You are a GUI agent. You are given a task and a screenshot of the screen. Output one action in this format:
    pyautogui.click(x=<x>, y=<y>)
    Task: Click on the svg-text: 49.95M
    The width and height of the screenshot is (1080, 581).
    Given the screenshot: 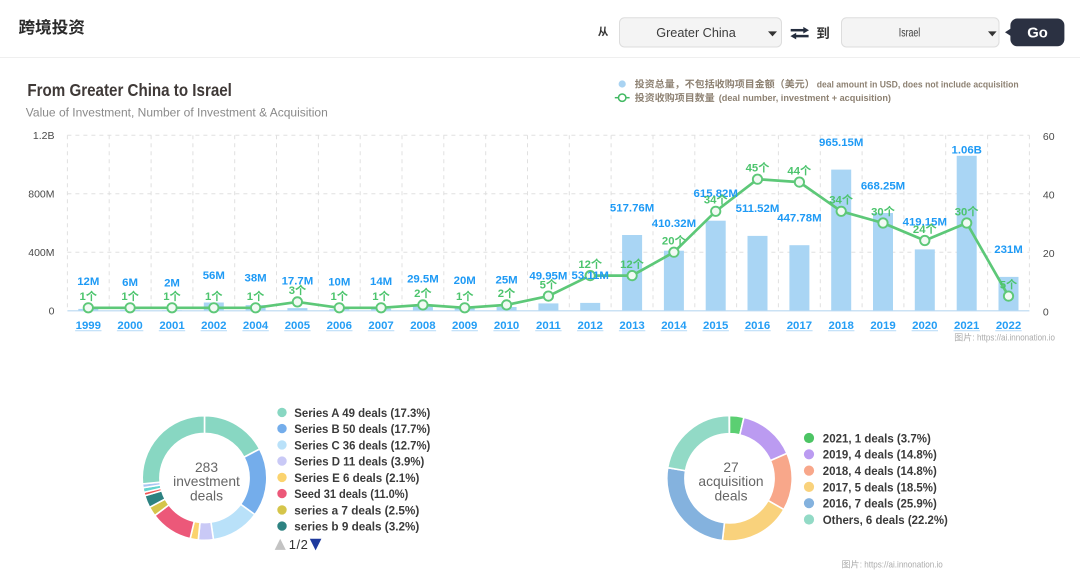 What is the action you would take?
    pyautogui.click(x=548, y=277)
    